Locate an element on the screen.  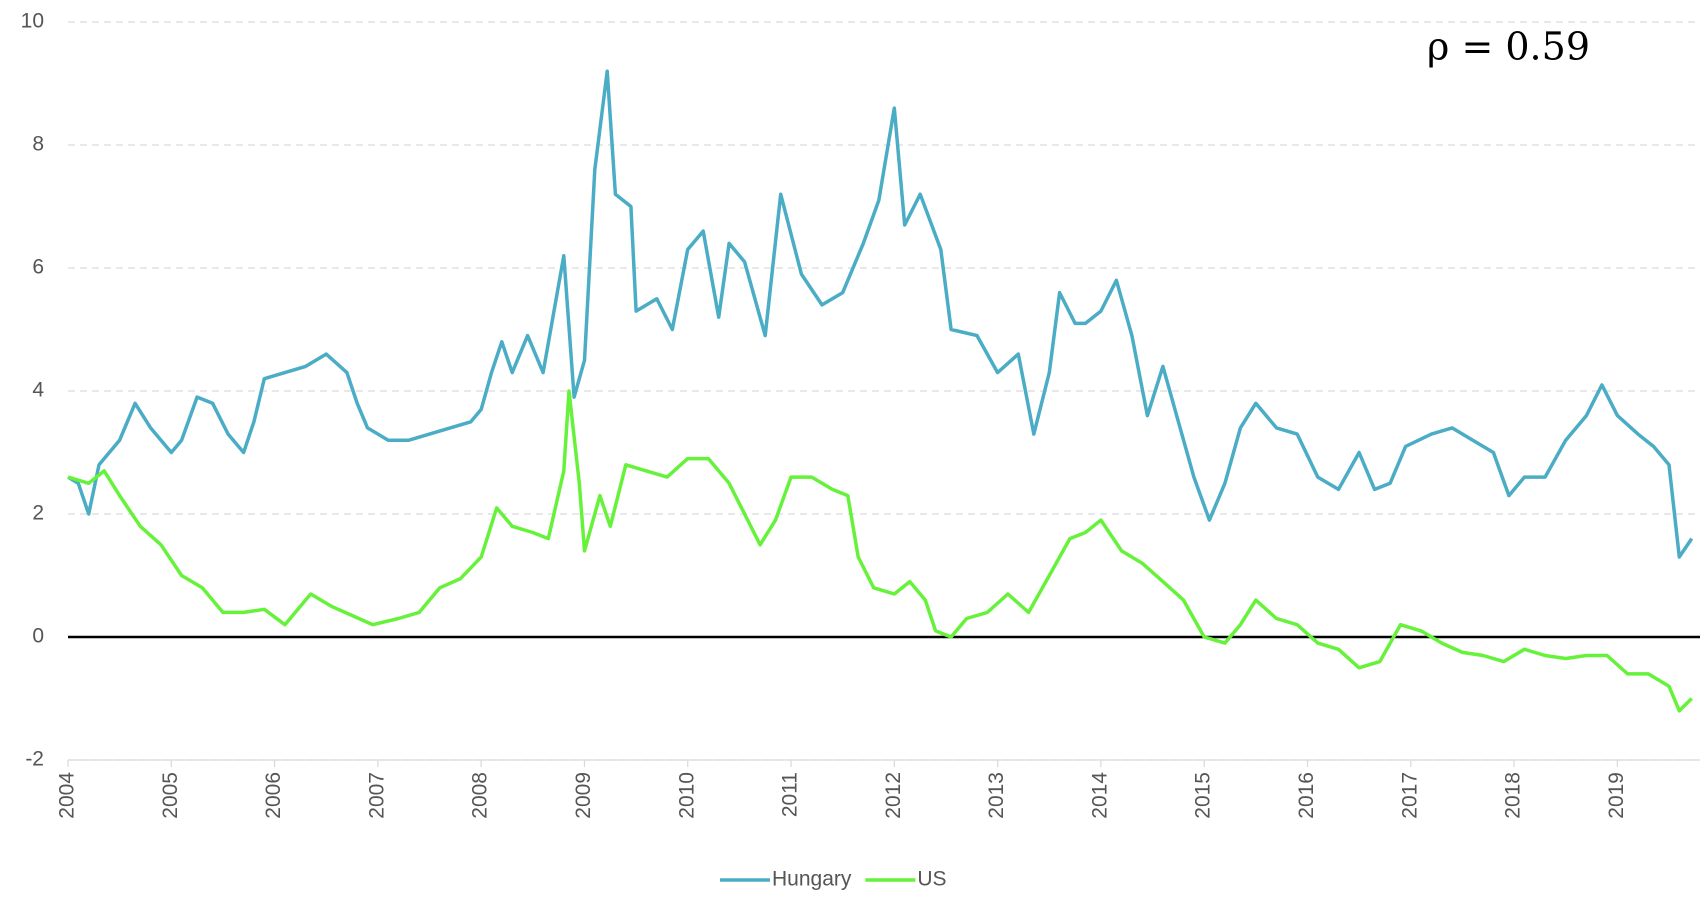
y-tick-label: 8 is located at coordinates (38, 144).